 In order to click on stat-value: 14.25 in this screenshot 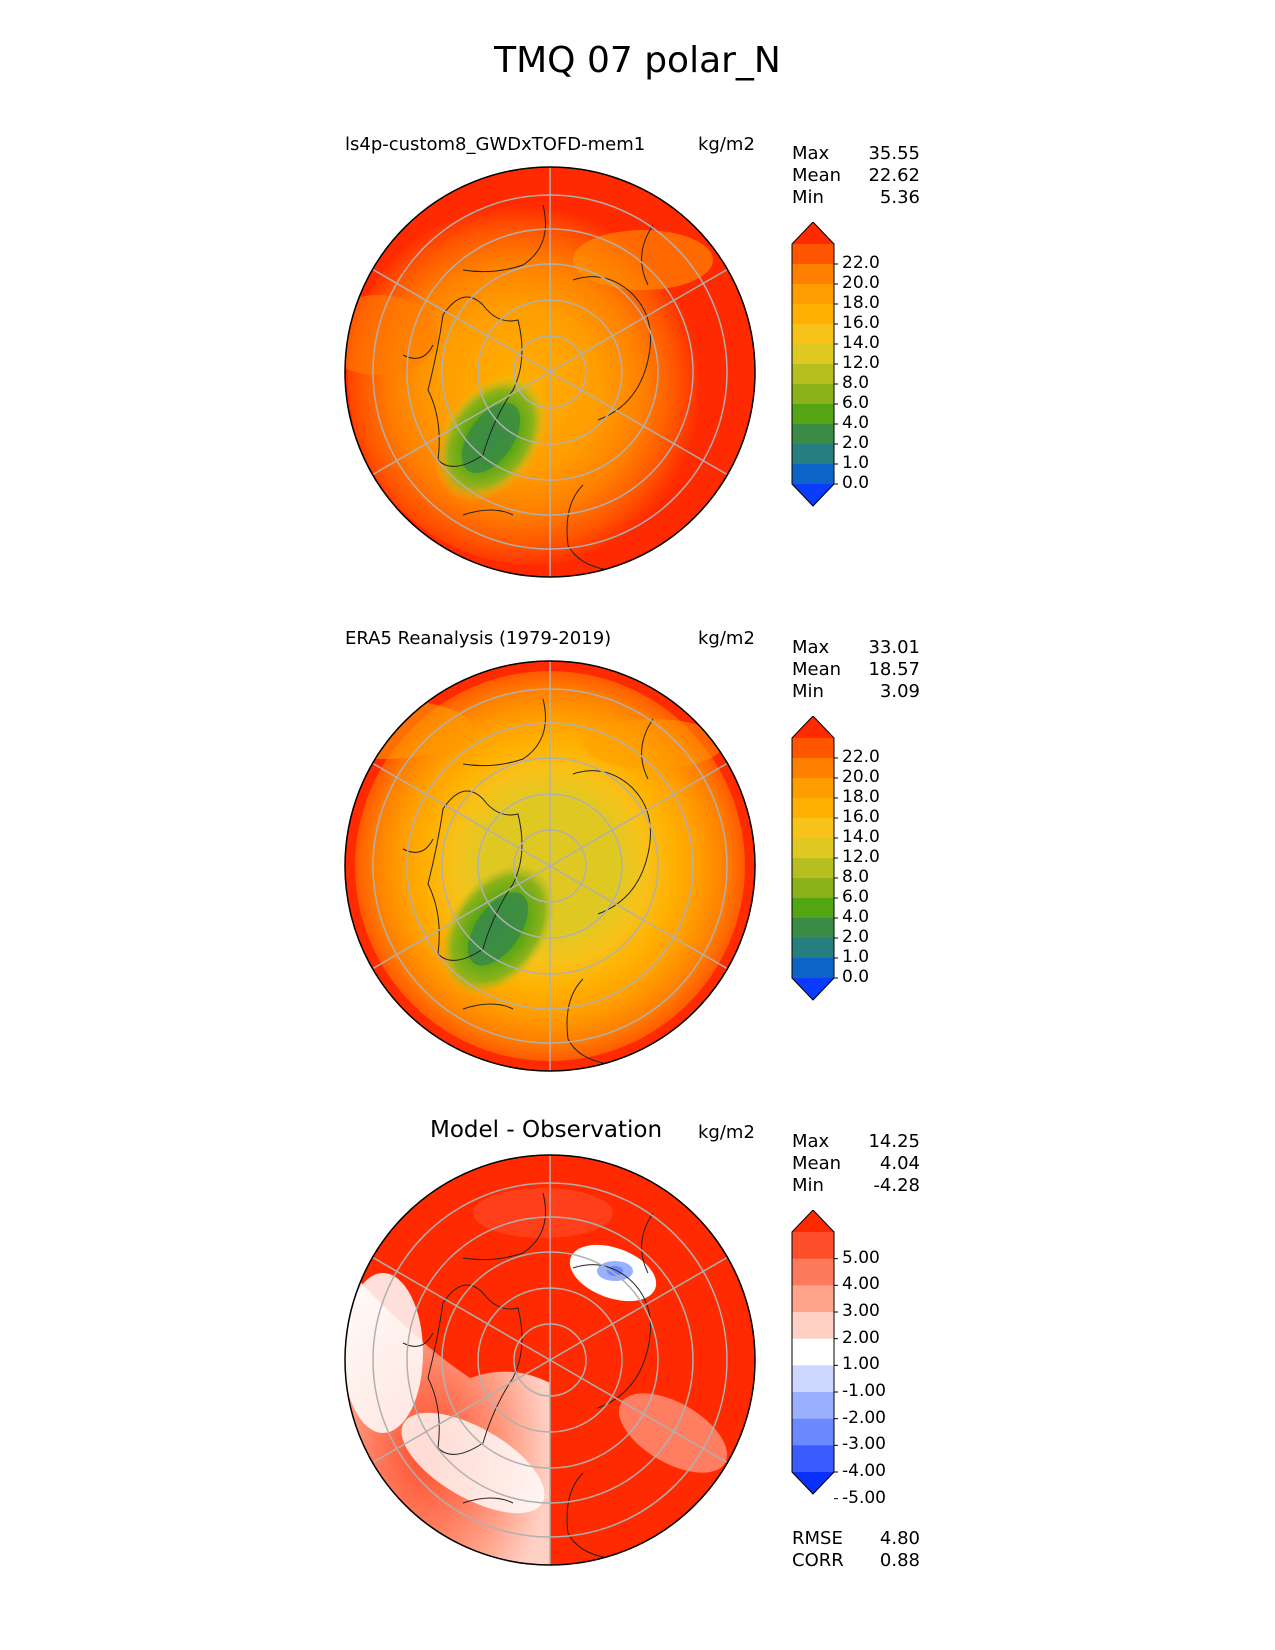, I will do `click(894, 1141)`.